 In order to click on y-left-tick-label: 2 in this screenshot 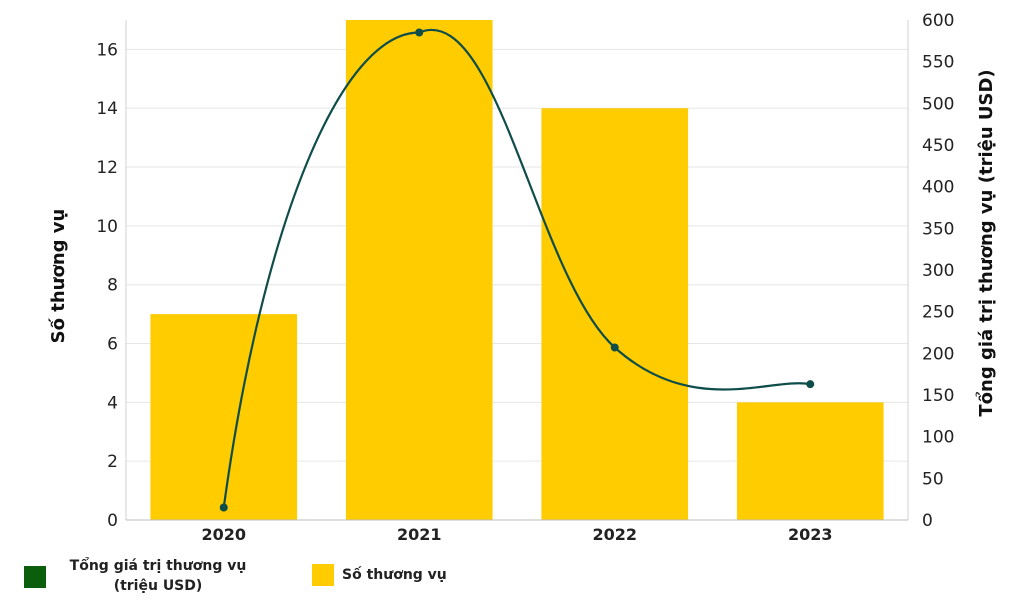, I will do `click(112, 462)`.